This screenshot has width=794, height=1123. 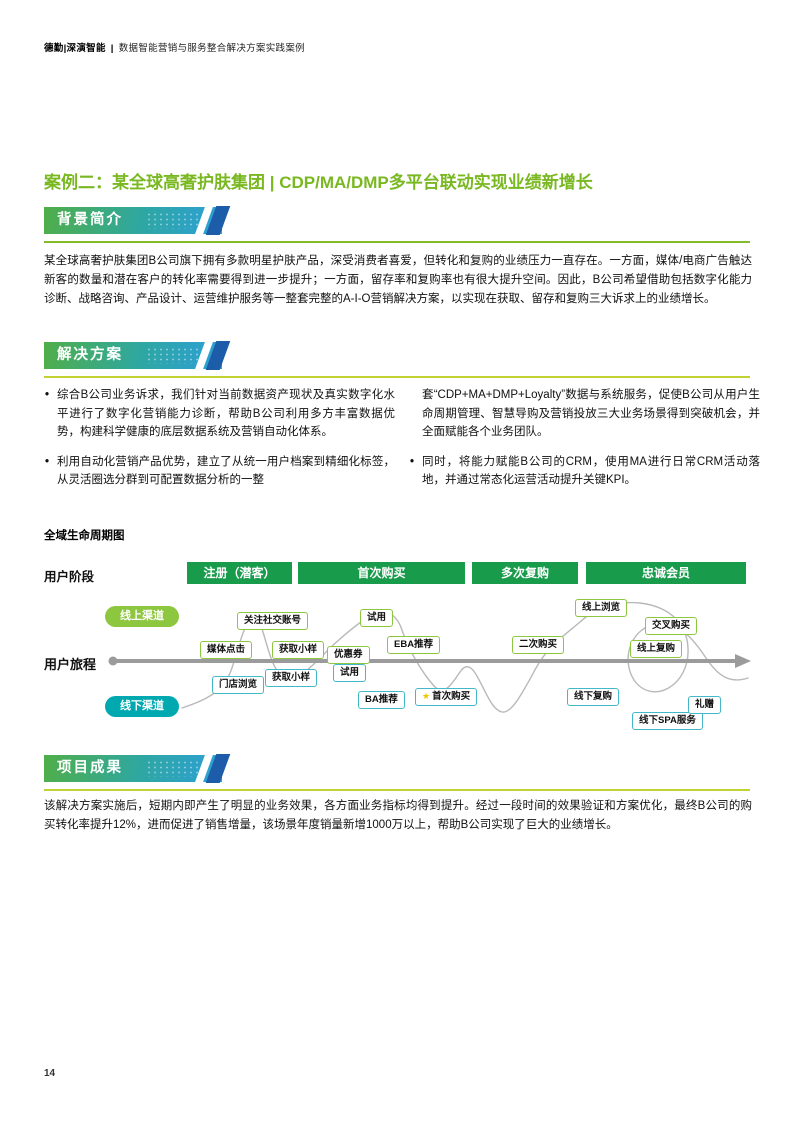 What do you see at coordinates (211, 48) in the screenshot?
I see `header-subtitle: 数据智能营销与服务整合解决方案实践案例` at bounding box center [211, 48].